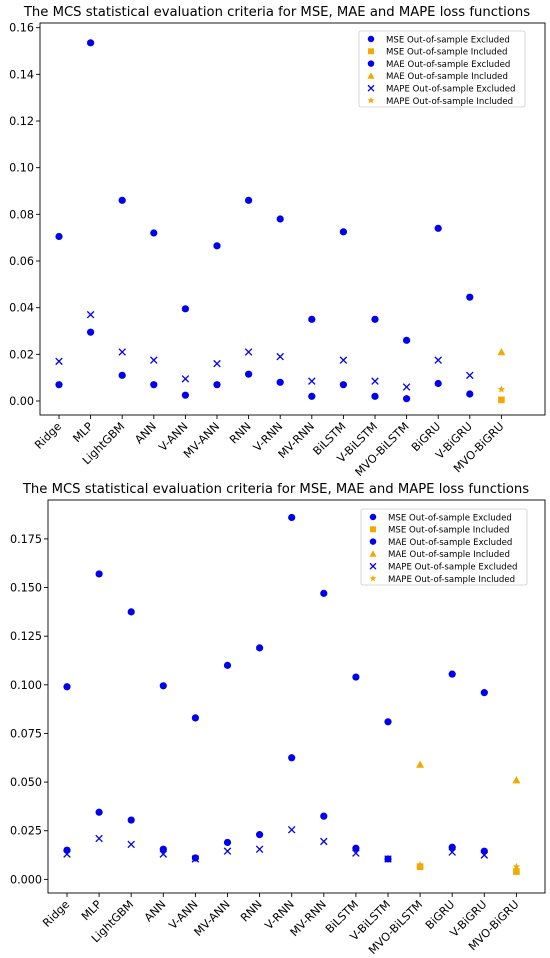 Image resolution: width=550 pixels, height=958 pixels. I want to click on y-tick-label: 0.12, so click(21, 121).